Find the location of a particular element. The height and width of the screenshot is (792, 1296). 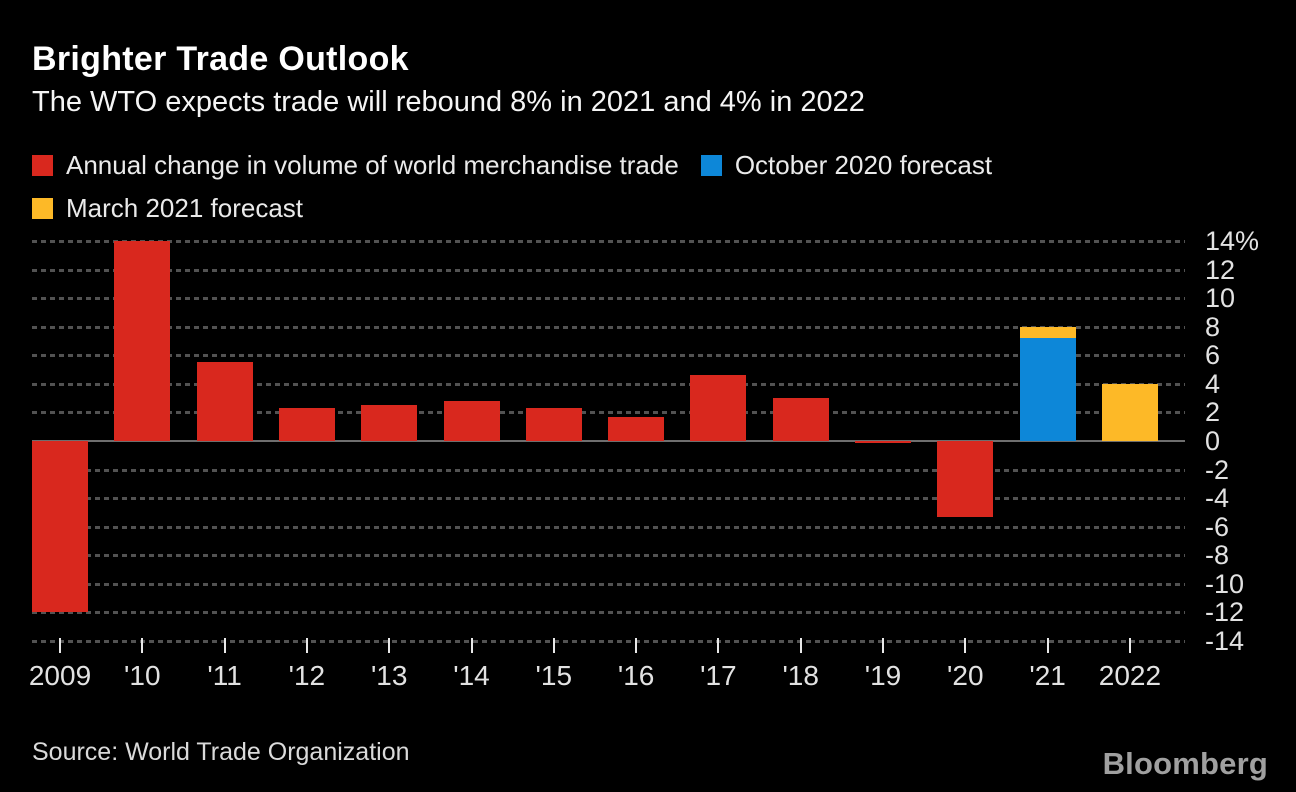

x-tick-'12 is located at coordinates (306, 645).